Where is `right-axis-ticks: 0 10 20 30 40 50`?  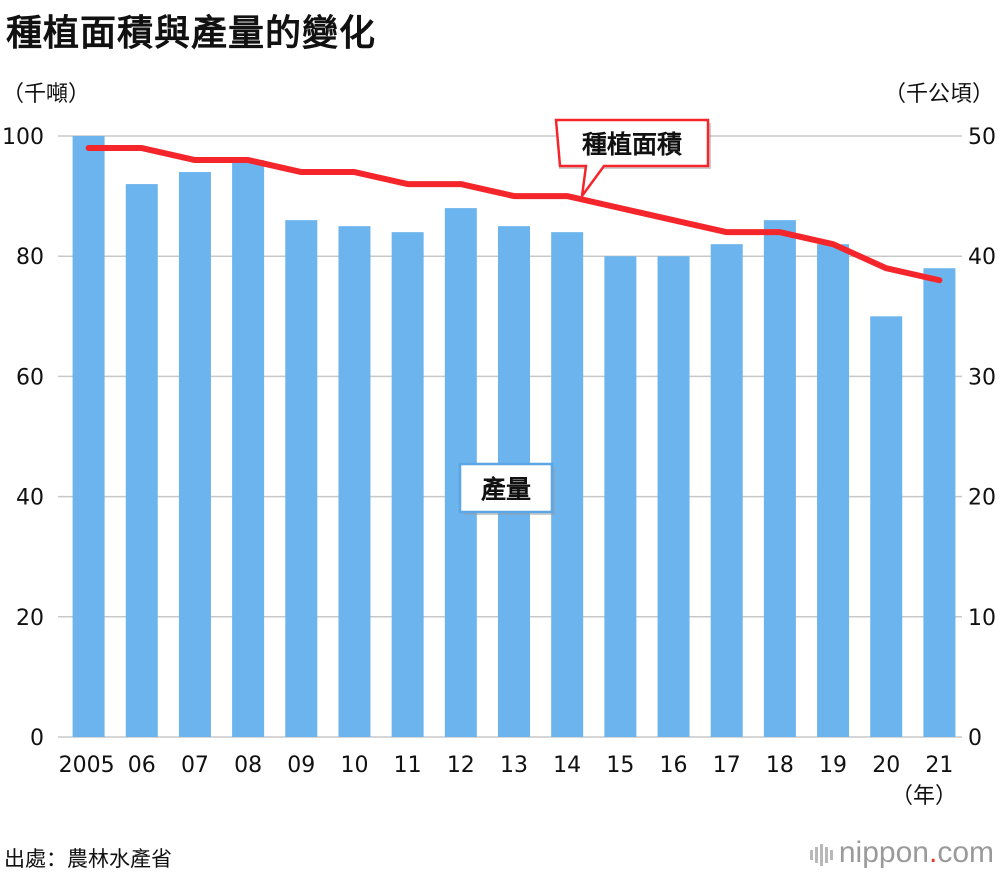 right-axis-ticks: 0 10 20 30 40 50 is located at coordinates (982, 438).